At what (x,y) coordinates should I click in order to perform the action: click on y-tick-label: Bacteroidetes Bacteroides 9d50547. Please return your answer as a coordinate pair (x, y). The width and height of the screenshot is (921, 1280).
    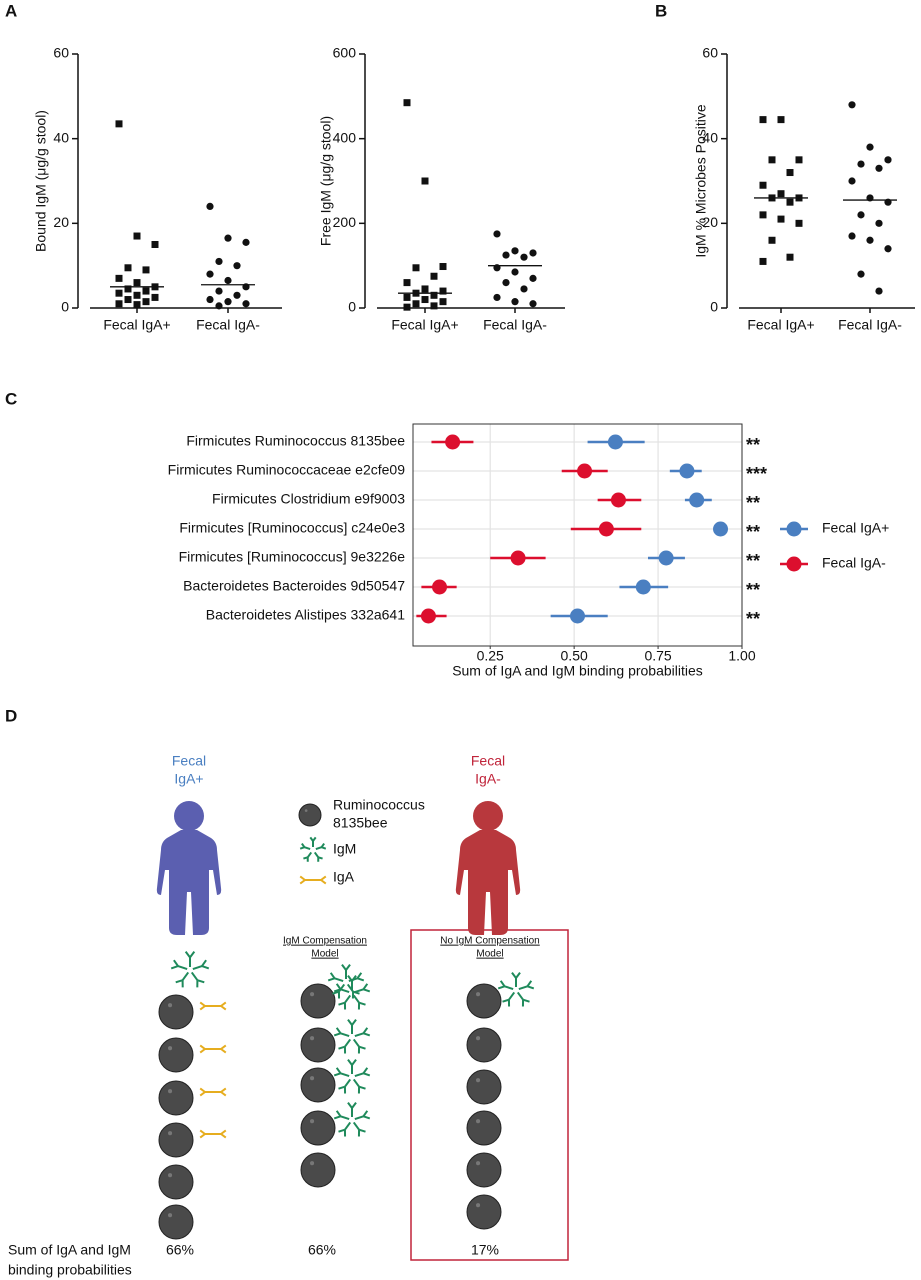
    Looking at the image, I should click on (294, 586).